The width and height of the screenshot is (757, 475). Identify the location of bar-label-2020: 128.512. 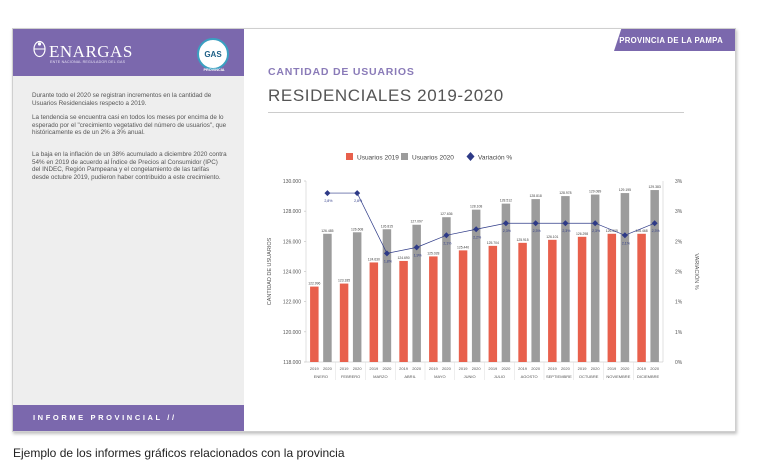
(506, 201).